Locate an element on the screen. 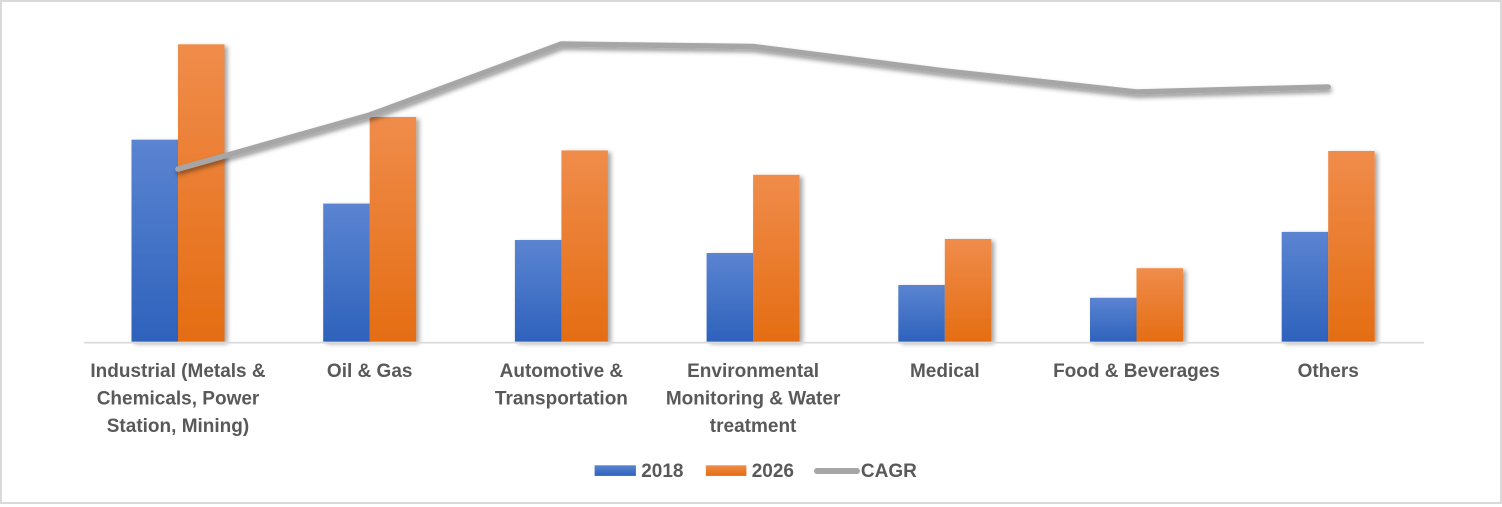 Image resolution: width=1502 pixels, height=507 pixels. svg-text: Monitoring & Water is located at coordinates (753, 399).